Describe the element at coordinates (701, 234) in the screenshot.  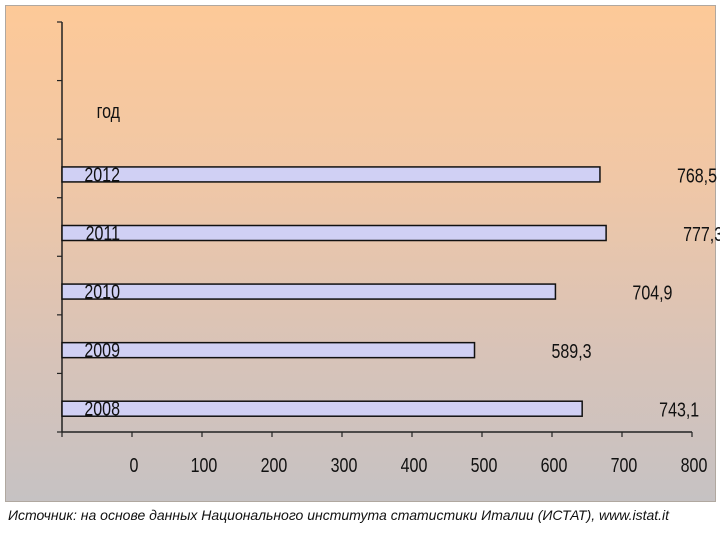
I see `data-label-2011: 777,3` at that location.